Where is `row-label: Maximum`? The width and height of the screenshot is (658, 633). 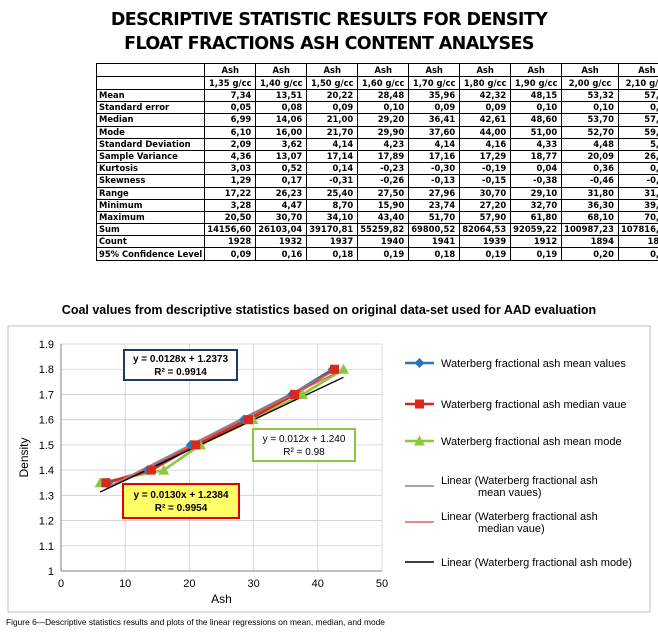 row-label: Maximum is located at coordinates (150, 217).